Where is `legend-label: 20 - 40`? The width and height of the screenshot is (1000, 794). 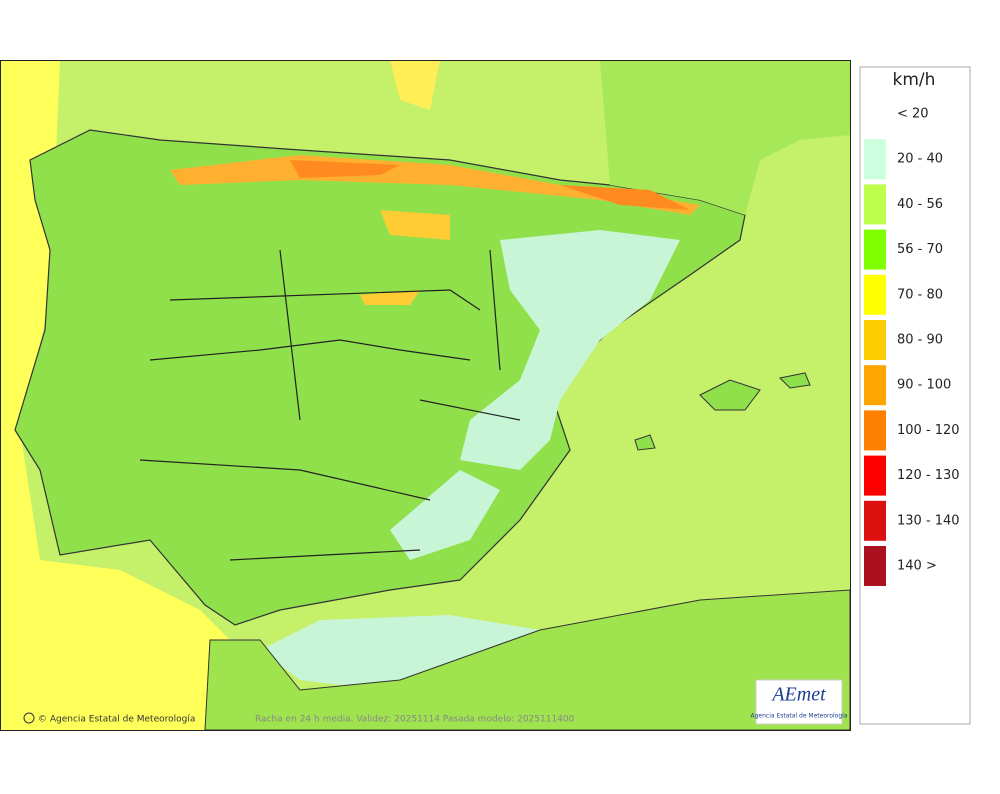 legend-label: 20 - 40 is located at coordinates (920, 159).